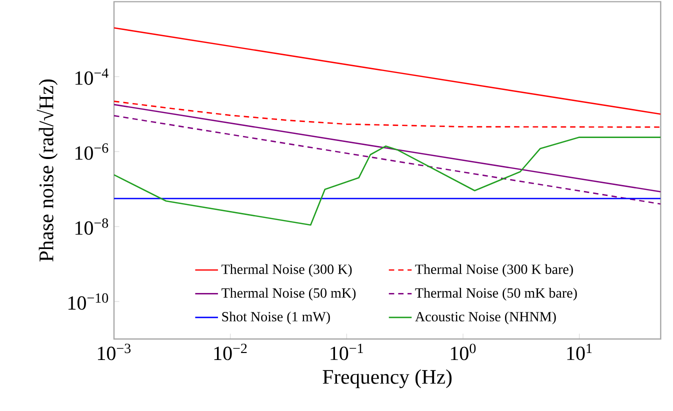  I want to click on legend-label: Thermal Noise (300 K), so click(287, 270).